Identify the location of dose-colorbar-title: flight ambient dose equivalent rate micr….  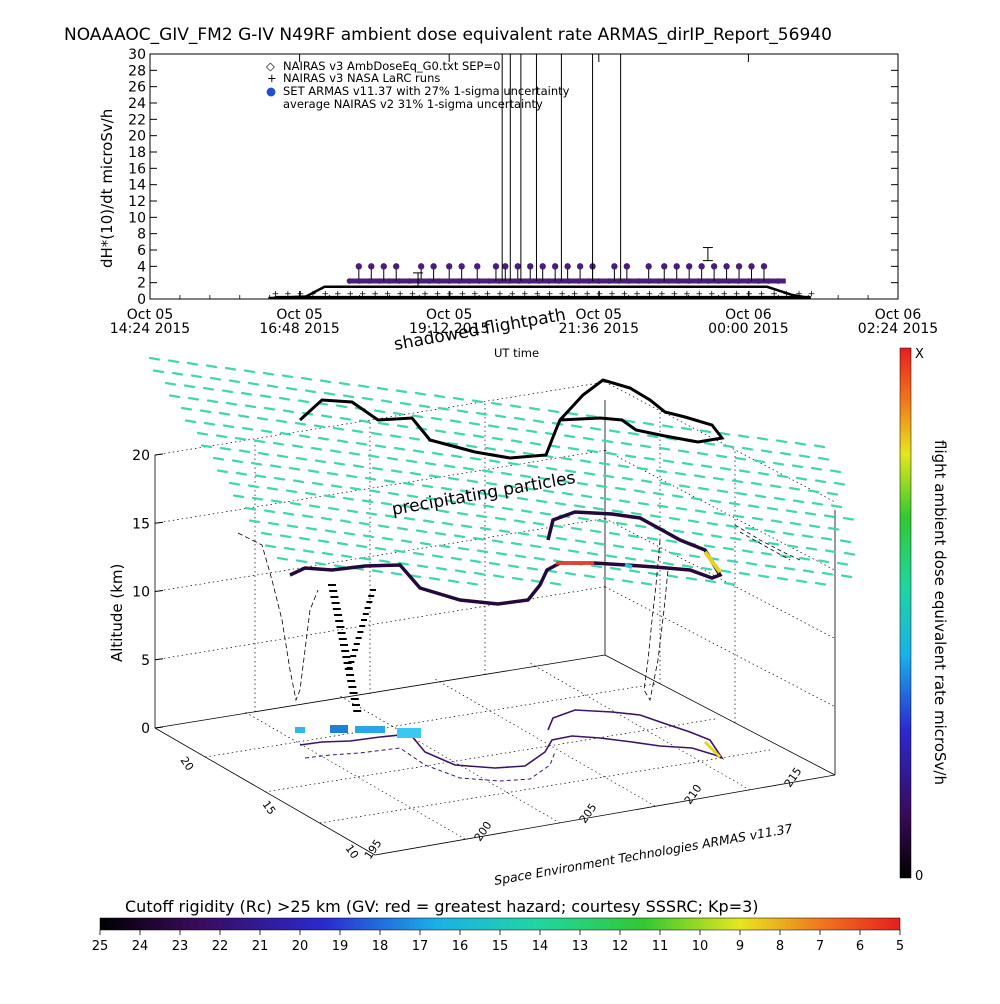
(940, 612).